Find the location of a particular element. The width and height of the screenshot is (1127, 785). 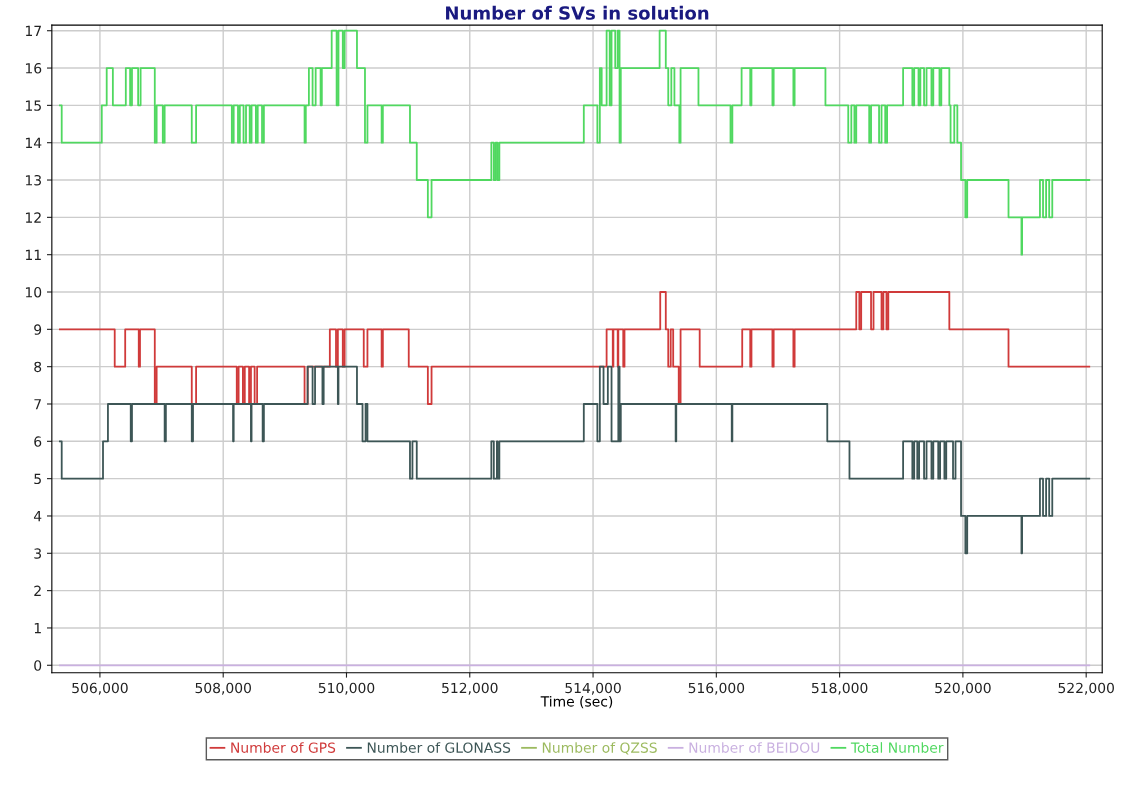

y-tick-label: 11 is located at coordinates (33, 254).